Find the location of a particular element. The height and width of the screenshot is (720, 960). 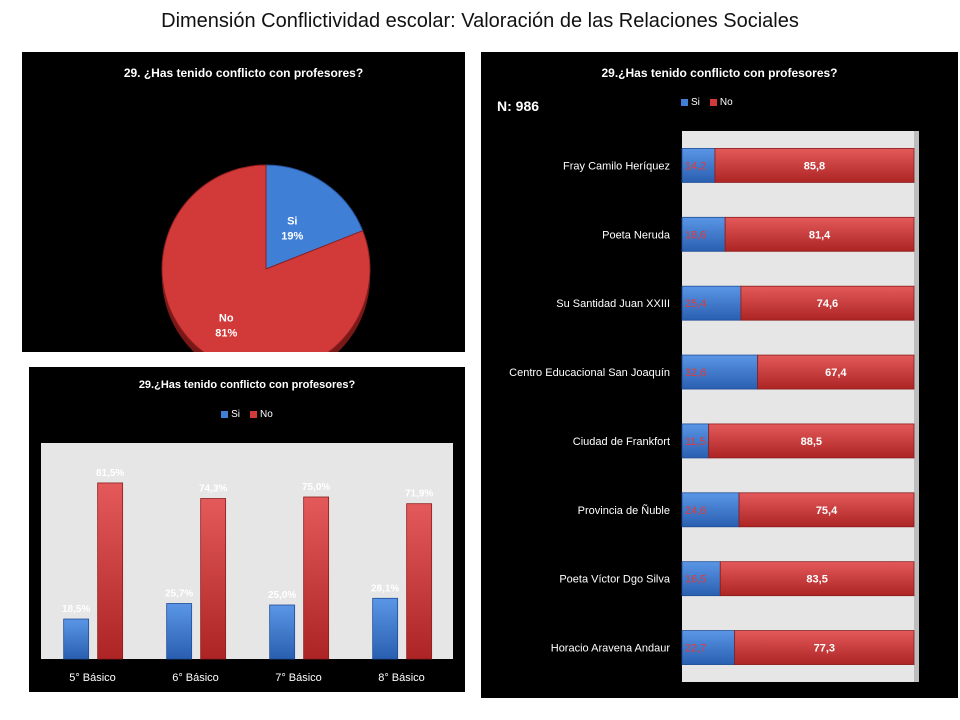

bar-value-si-5: 11,5 is located at coordinates (695, 442).